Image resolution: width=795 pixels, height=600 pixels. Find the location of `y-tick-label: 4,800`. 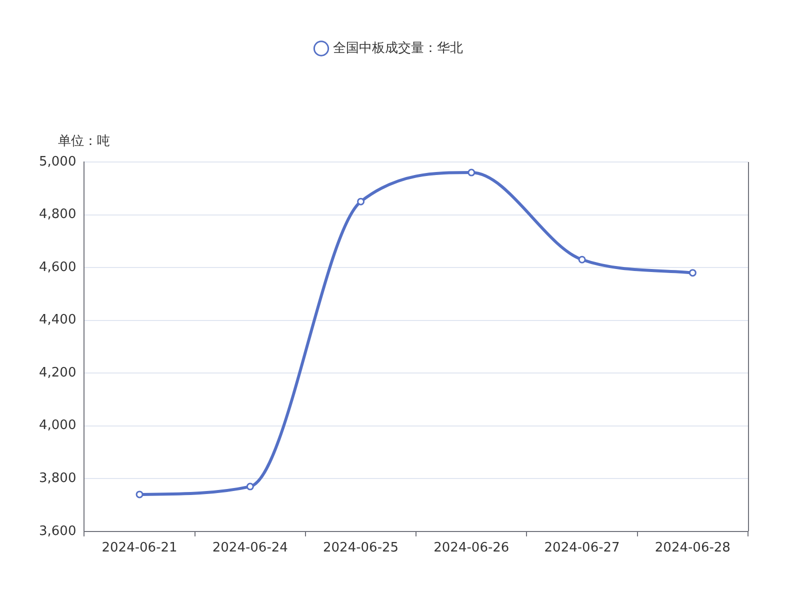

y-tick-label: 4,800 is located at coordinates (57, 214).